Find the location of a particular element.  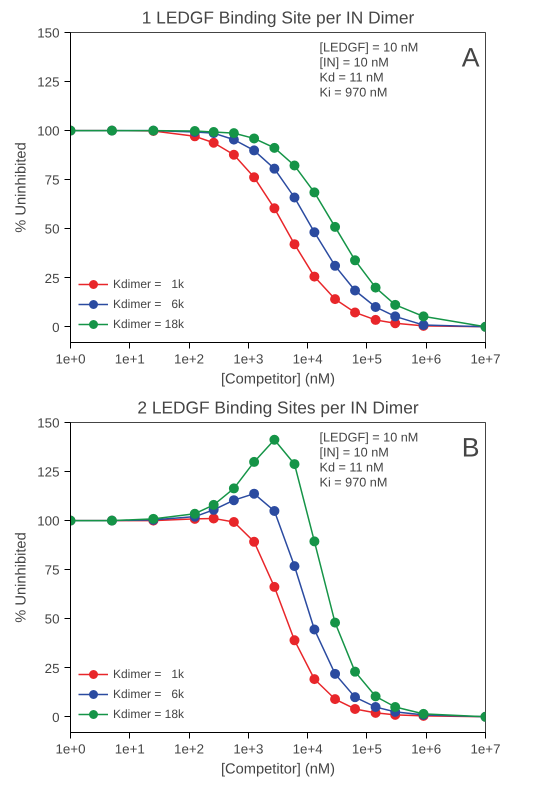

y-tick-label: 125 is located at coordinates (48, 82).